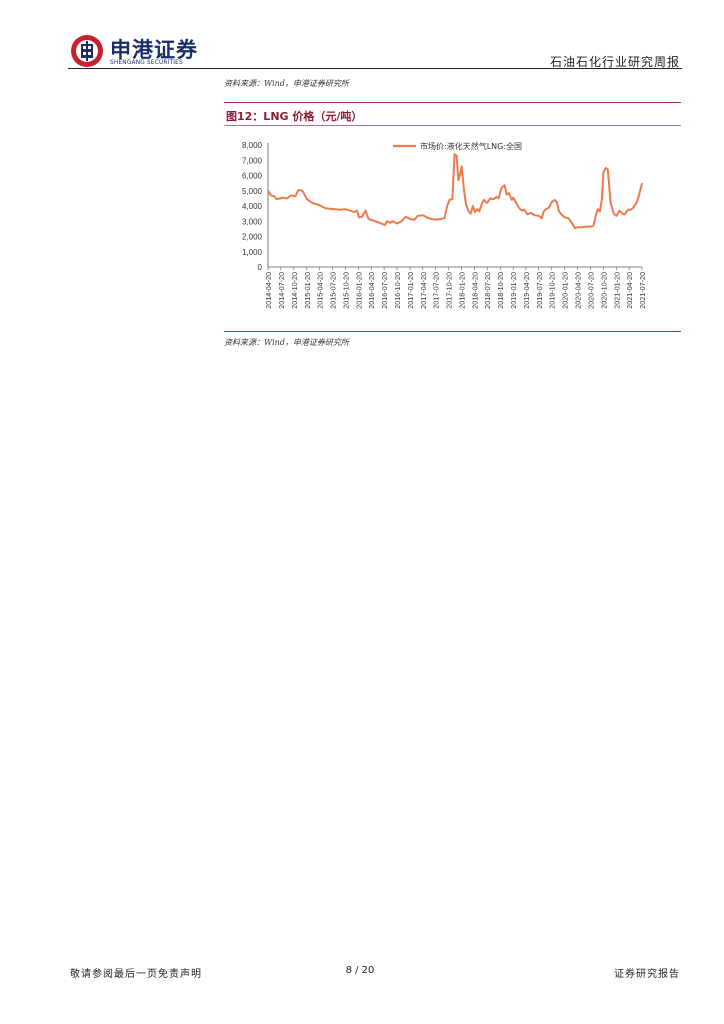 This screenshot has width=724, height=1024. What do you see at coordinates (526, 290) in the screenshot?
I see `x-tick-label: 2019-04-20` at bounding box center [526, 290].